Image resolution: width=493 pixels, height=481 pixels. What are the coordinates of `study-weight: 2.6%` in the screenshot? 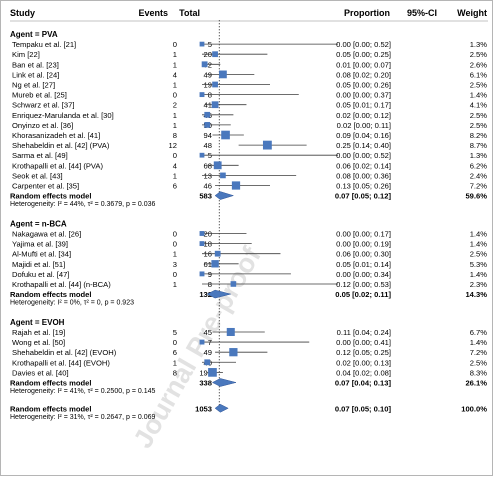 It's located at (479, 64).